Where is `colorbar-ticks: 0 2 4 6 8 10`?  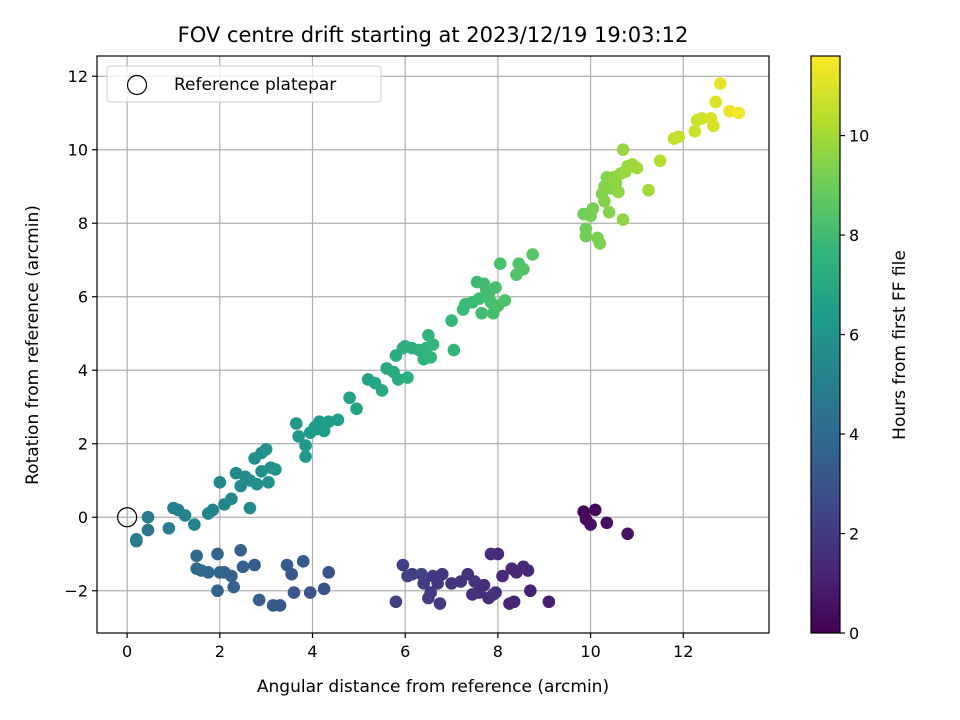 colorbar-ticks: 0 2 4 6 8 10 is located at coordinates (854, 385).